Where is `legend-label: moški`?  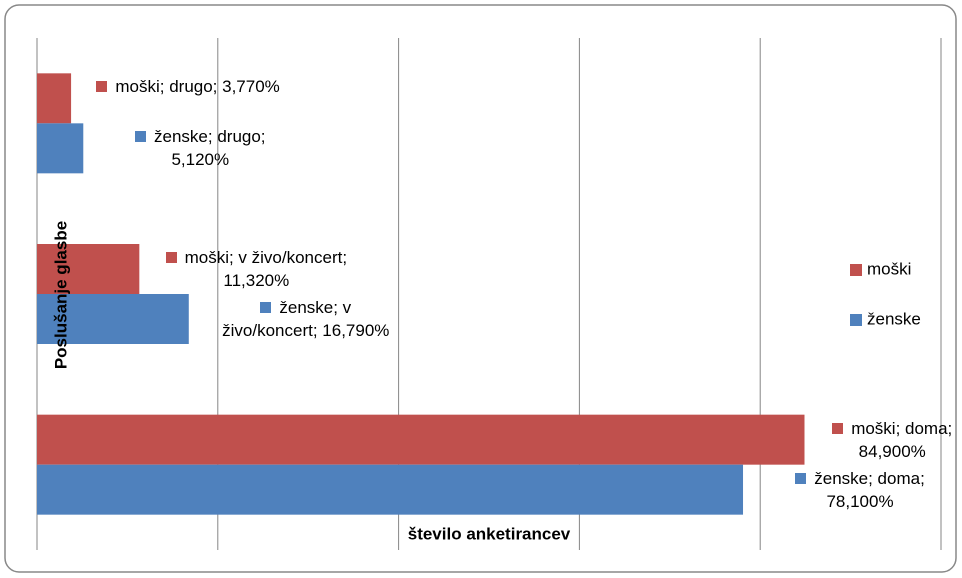 legend-label: moški is located at coordinates (889, 268).